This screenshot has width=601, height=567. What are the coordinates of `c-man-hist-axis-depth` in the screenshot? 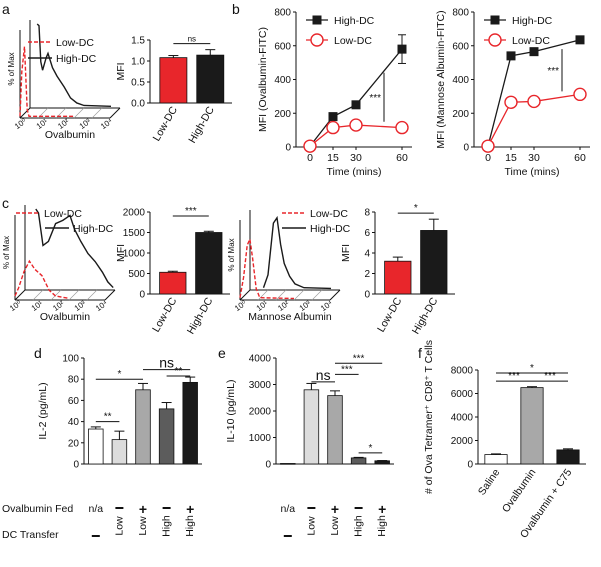 It's located at (245, 295).